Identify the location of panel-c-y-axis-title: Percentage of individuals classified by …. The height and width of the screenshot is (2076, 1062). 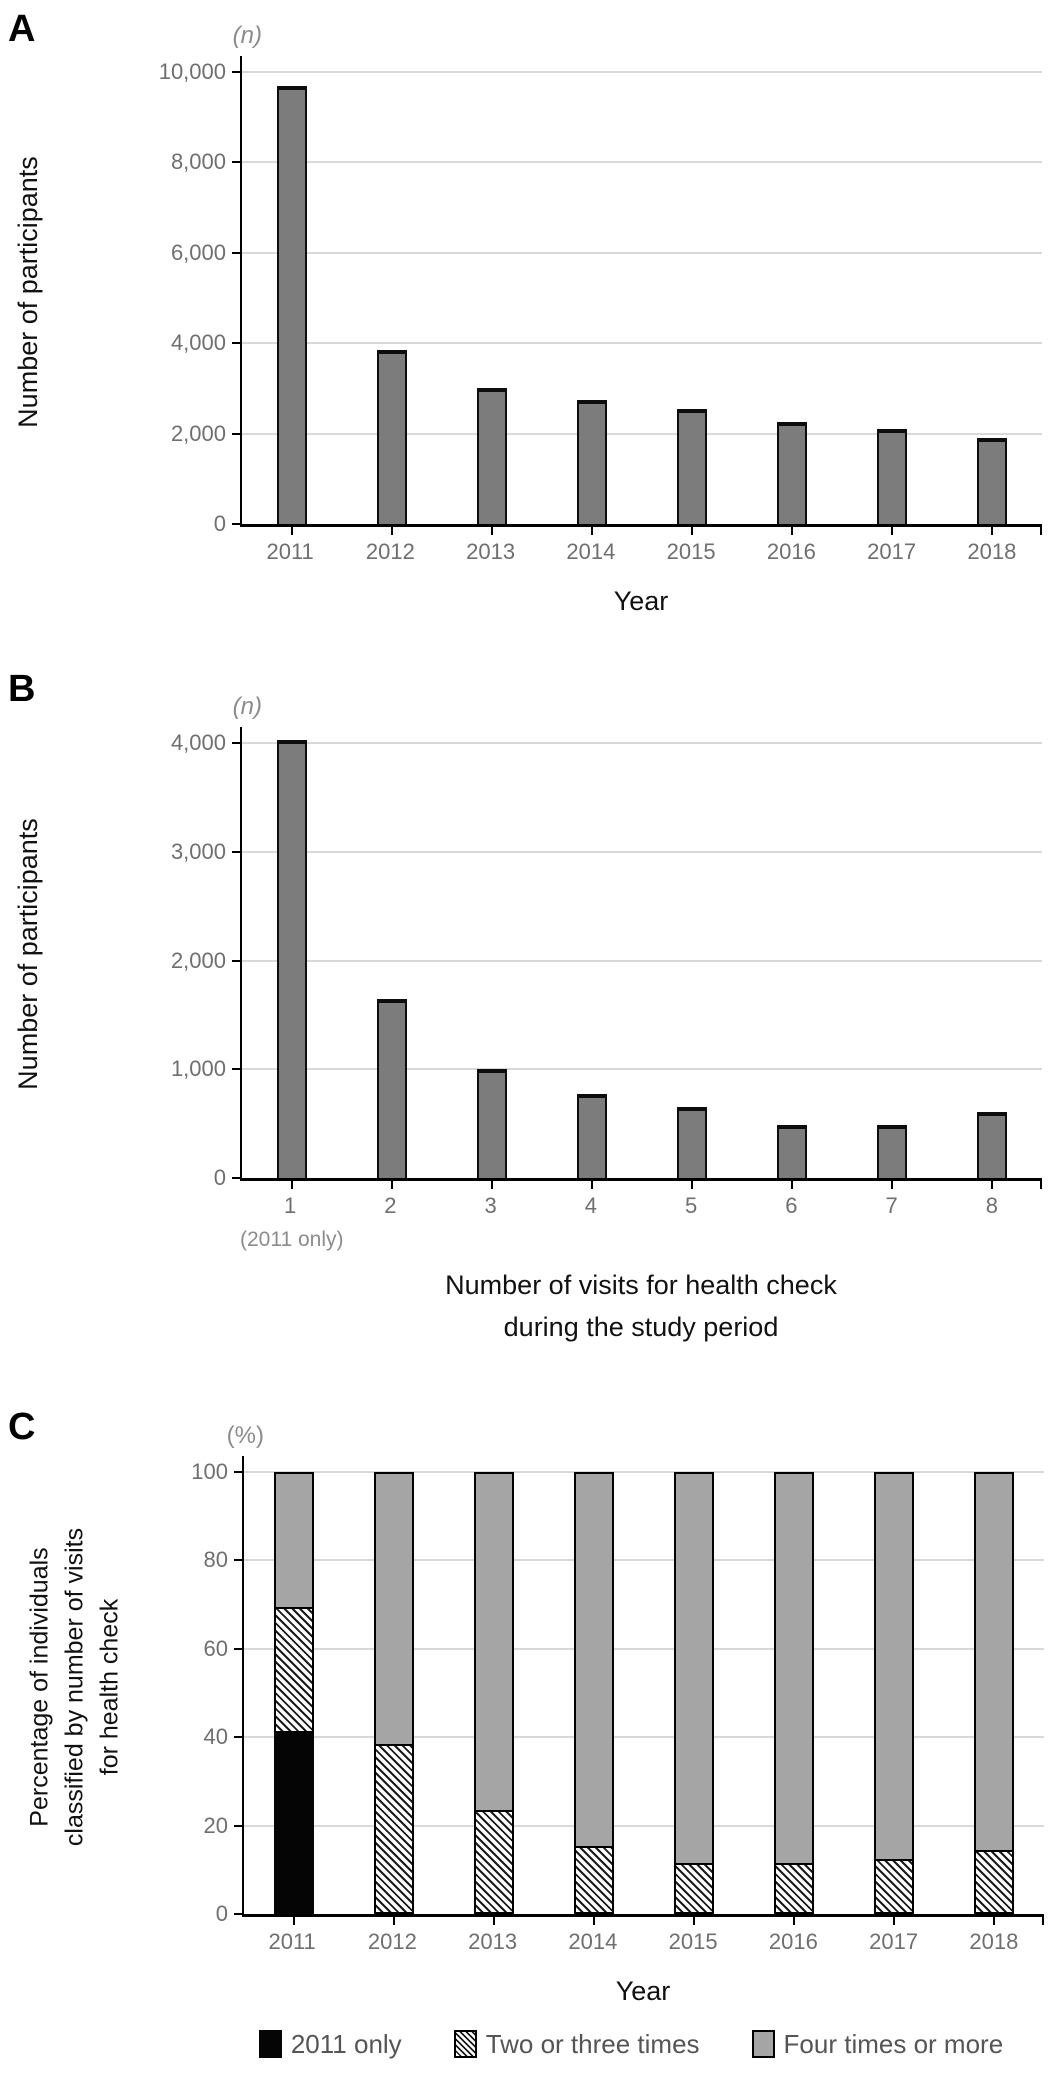
(75, 1686).